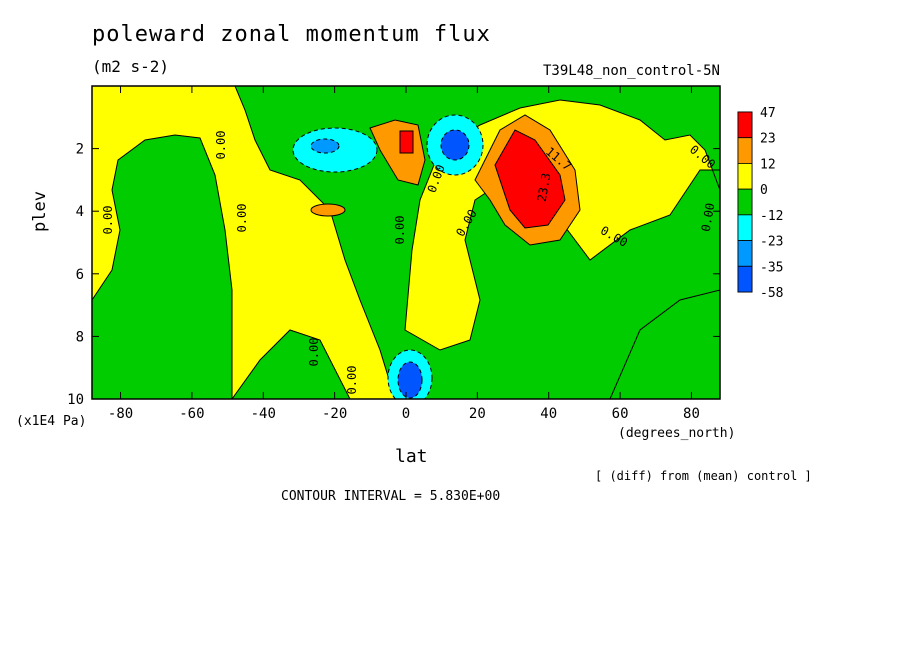  I want to click on y-tick-label: 8, so click(80, 337).